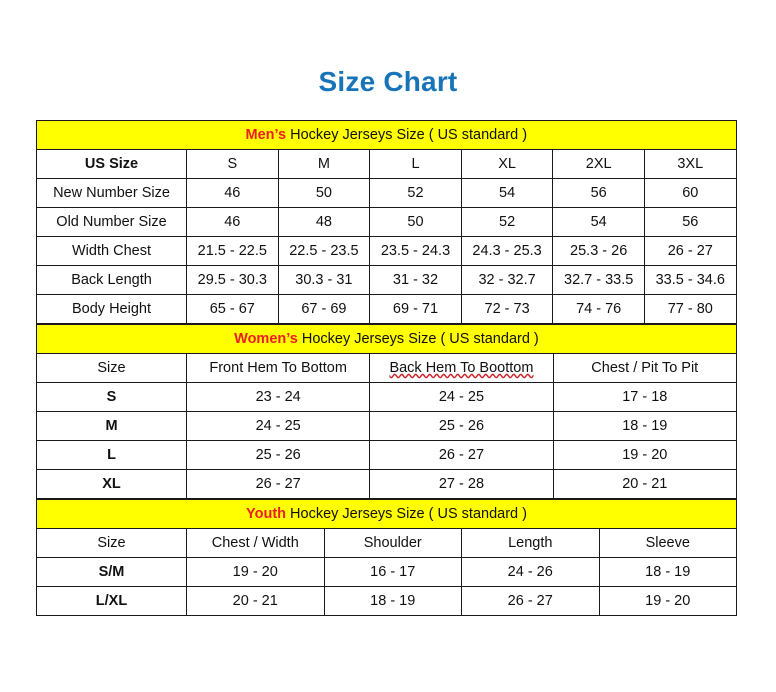 The width and height of the screenshot is (776, 692). What do you see at coordinates (388, 81) in the screenshot?
I see `page-title: Size Chart` at bounding box center [388, 81].